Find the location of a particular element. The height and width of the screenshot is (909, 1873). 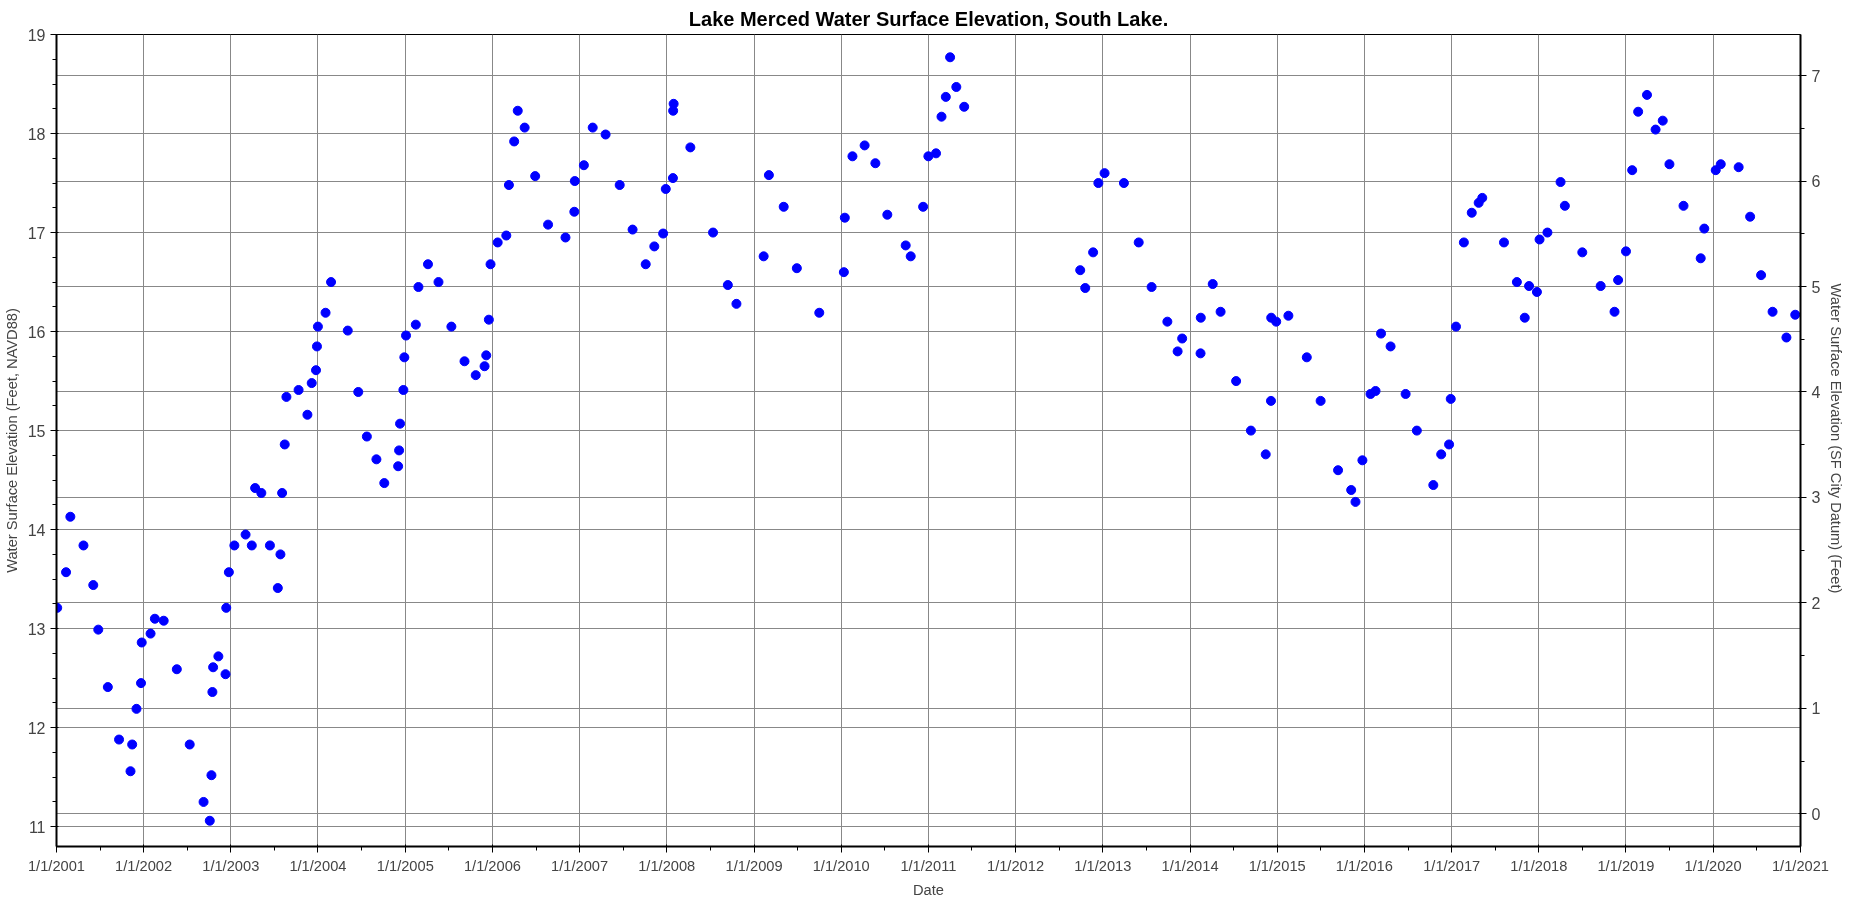

x-tick-label: 1/1/2004 is located at coordinates (318, 865).